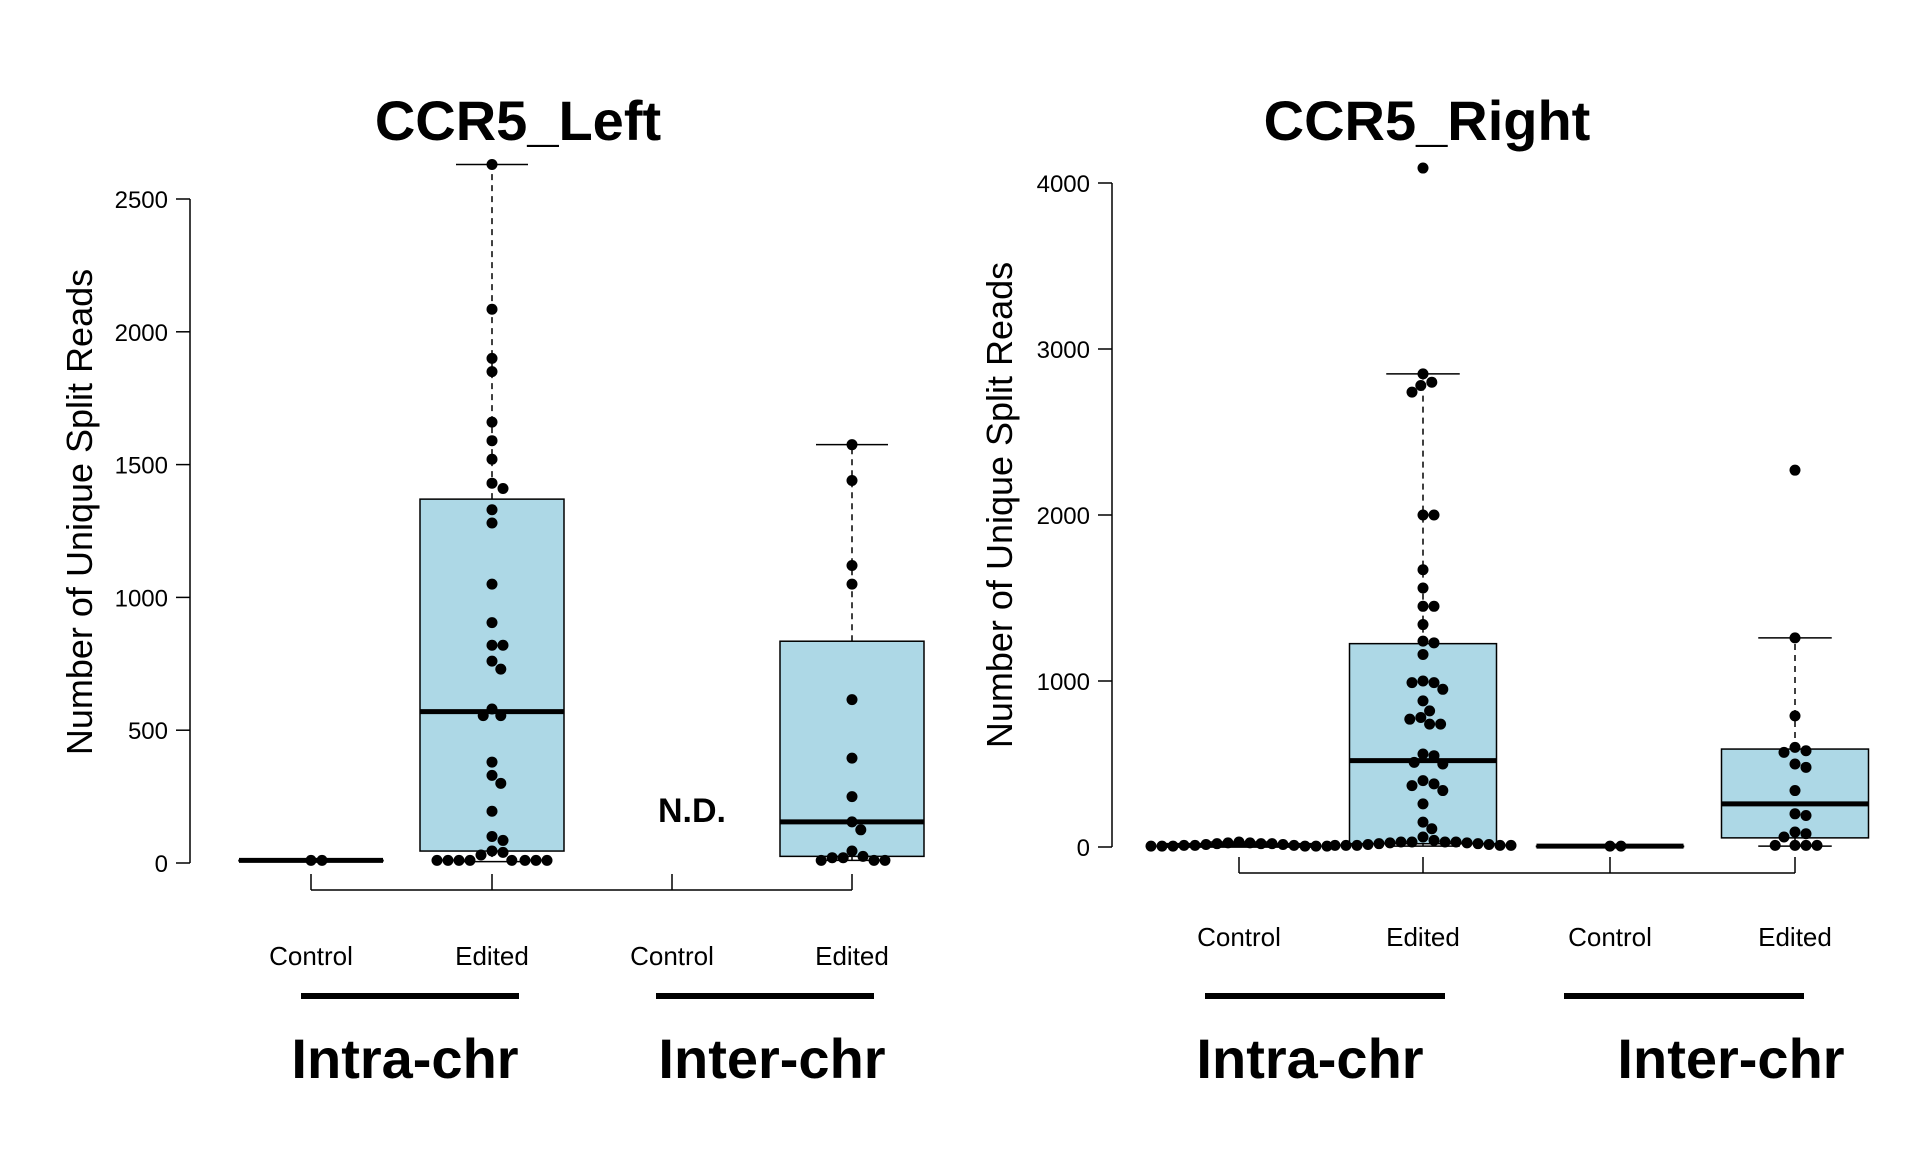  Describe the element at coordinates (771, 1058) in the screenshot. I see `group-label: Inter-chr` at that location.